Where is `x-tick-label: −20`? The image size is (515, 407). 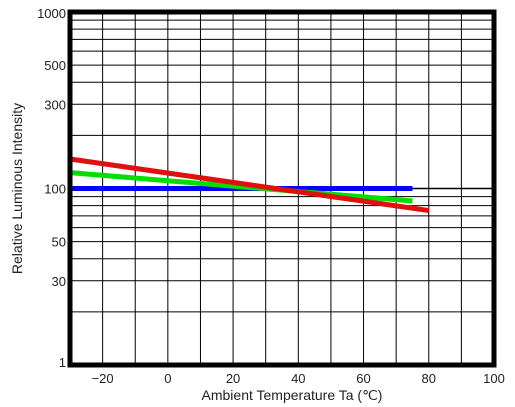
x-tick-label: −20 is located at coordinates (103, 378).